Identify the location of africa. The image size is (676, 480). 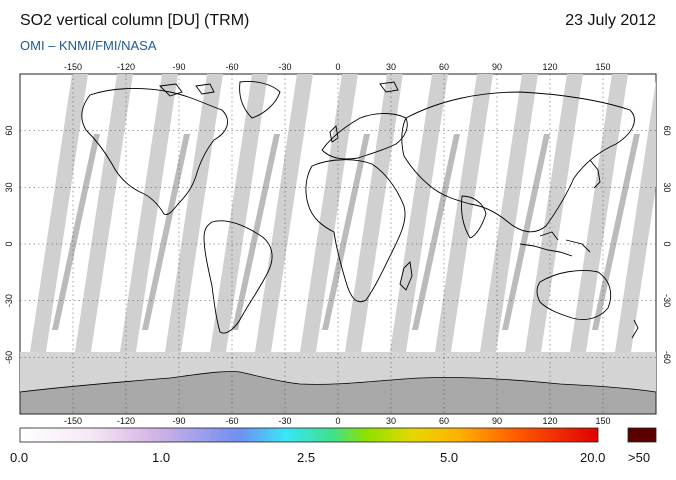
(355, 231).